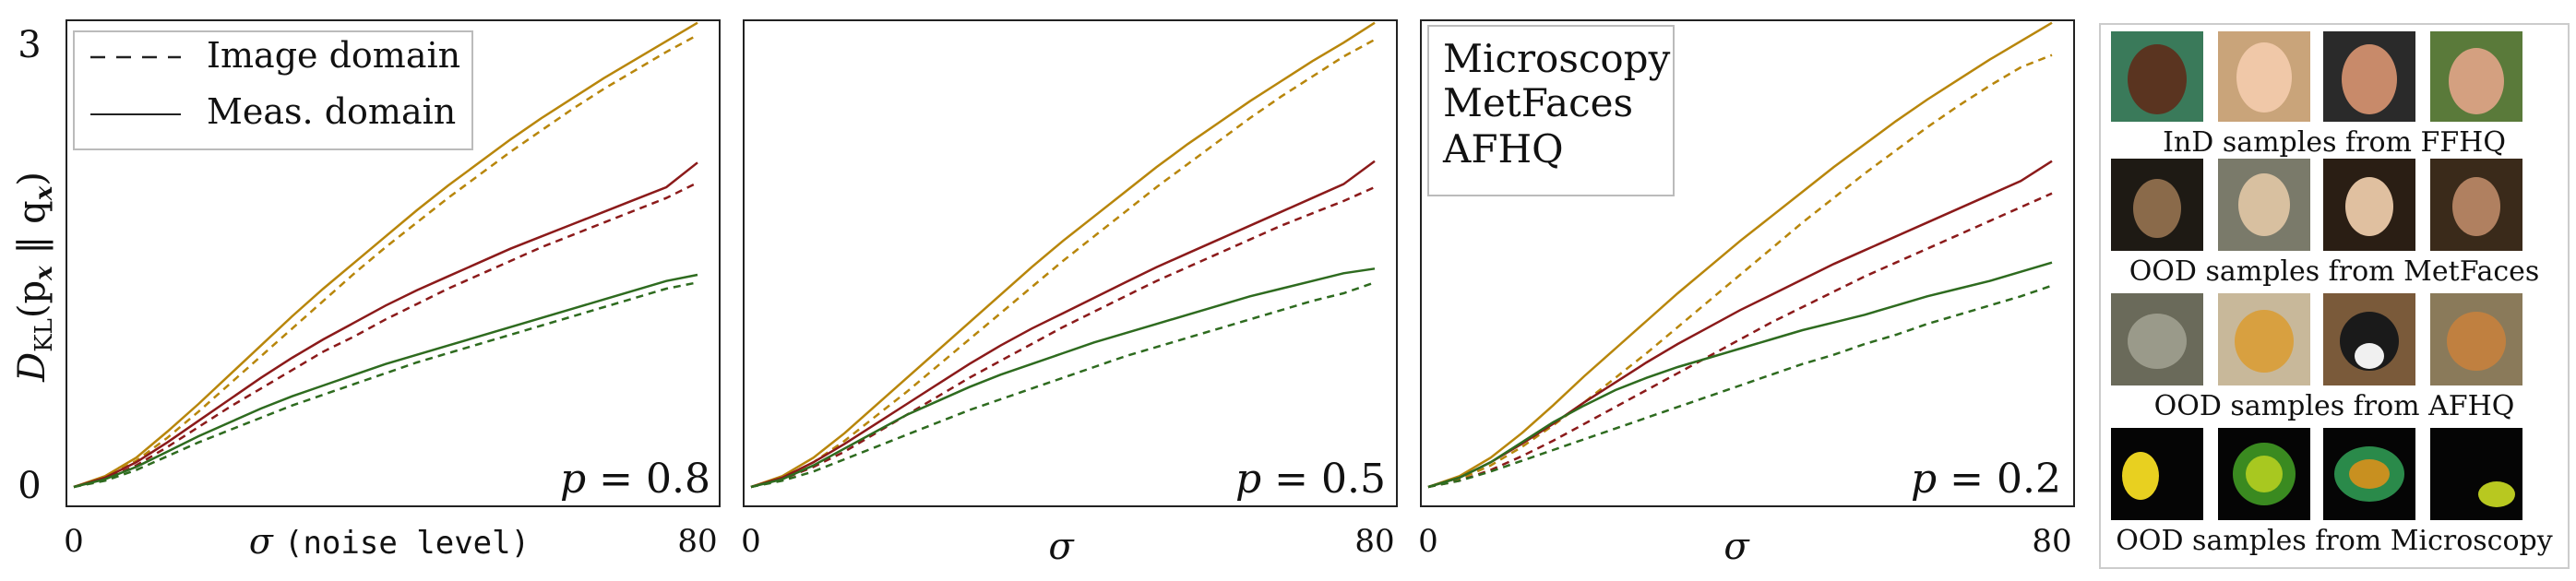 Image resolution: width=2576 pixels, height=581 pixels. I want to click on sample-caption: OOD samples from AFHQ, so click(2334, 406).